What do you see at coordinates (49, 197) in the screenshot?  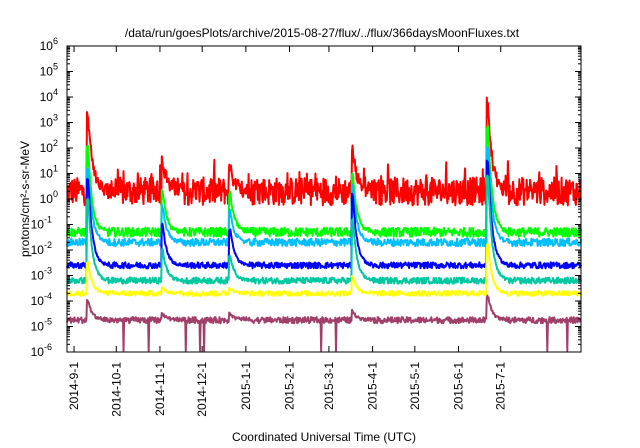 I see `y-tick-label: 10⁰` at bounding box center [49, 197].